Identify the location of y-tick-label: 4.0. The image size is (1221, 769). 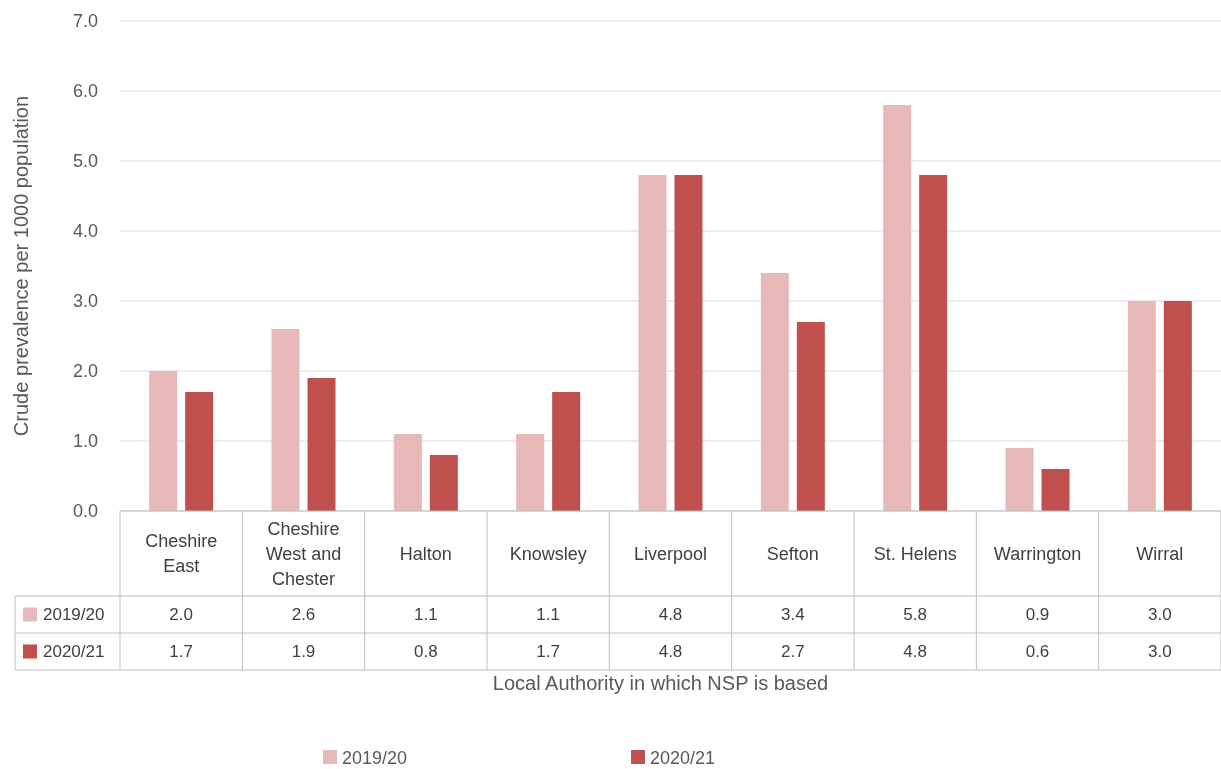
(85, 231).